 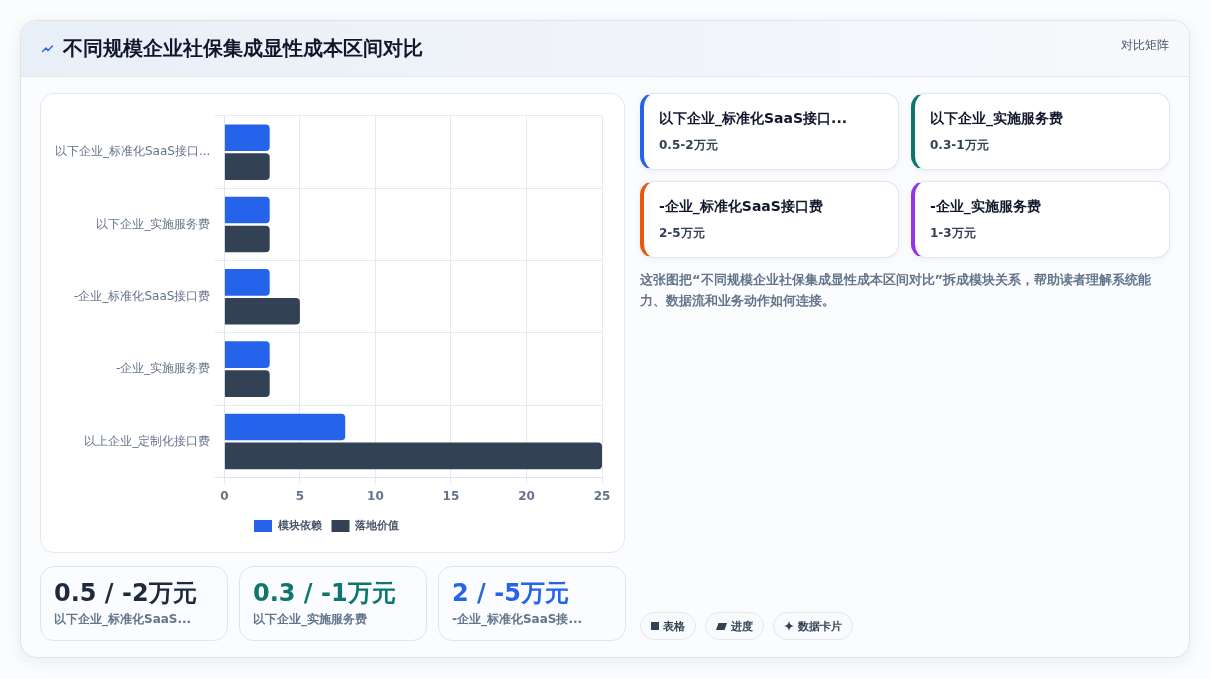 I want to click on y-tick-label: -企业_实施服务费, so click(x=163, y=368).